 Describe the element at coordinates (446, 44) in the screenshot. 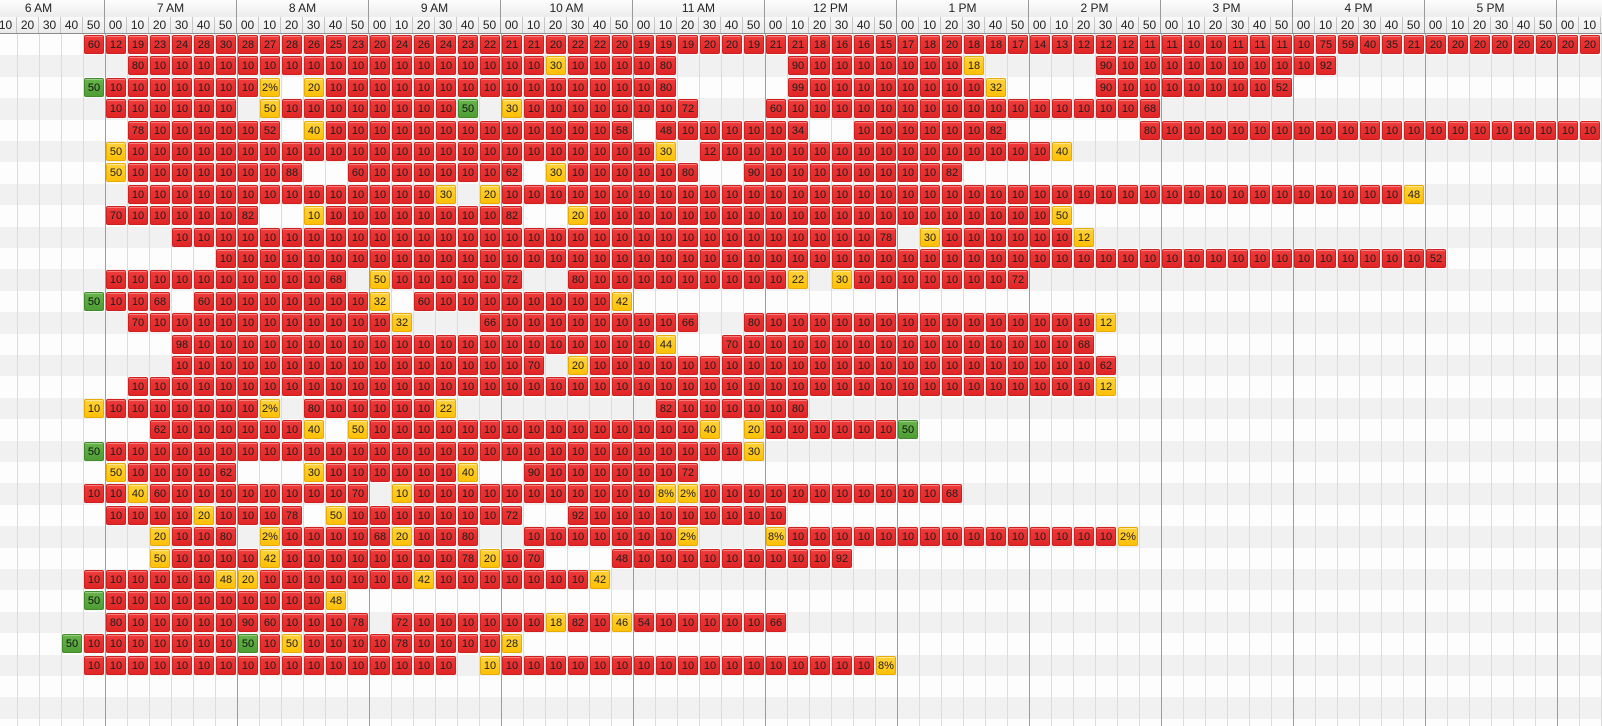

I see `schedule-cell: 24` at that location.